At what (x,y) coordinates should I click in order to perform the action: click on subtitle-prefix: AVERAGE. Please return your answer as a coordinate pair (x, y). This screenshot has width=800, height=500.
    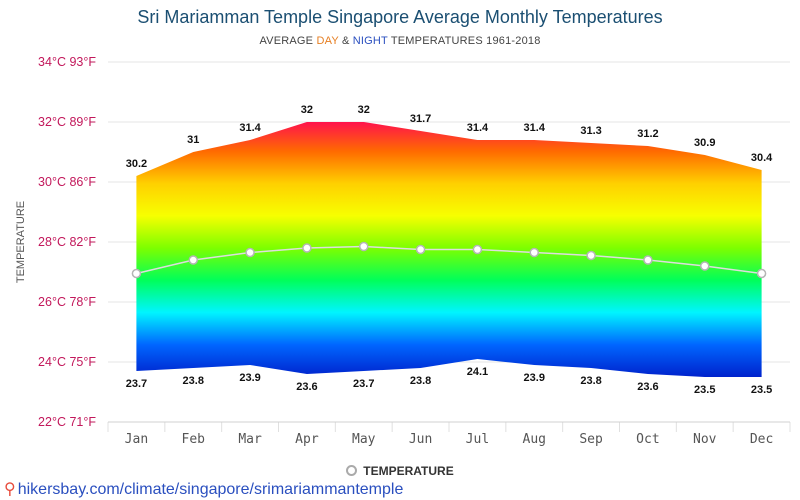
    Looking at the image, I should click on (288, 41).